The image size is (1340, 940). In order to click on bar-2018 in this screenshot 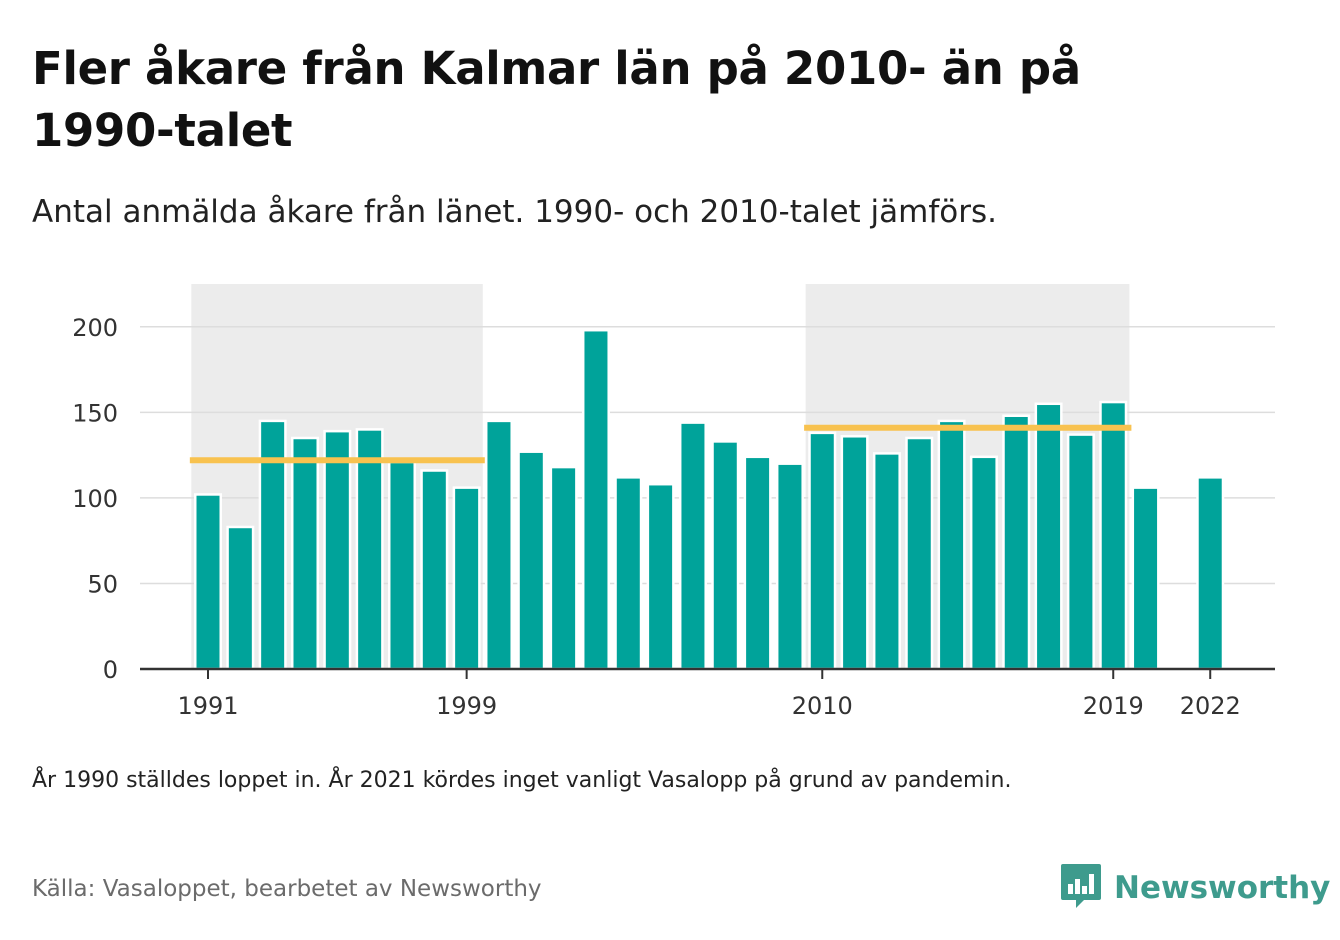, I will do `click(1080, 552)`.